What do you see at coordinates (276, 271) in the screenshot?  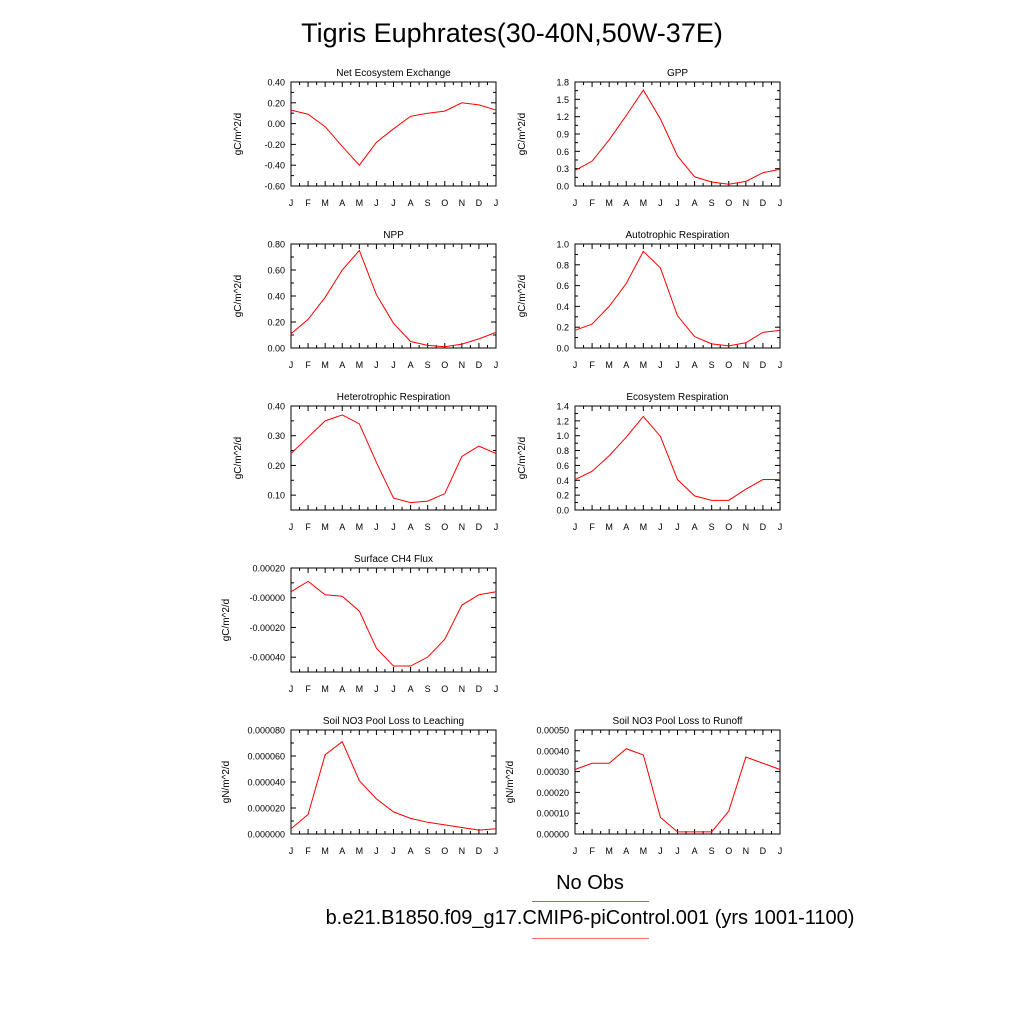 I see `y-tick-label: 0.60` at bounding box center [276, 271].